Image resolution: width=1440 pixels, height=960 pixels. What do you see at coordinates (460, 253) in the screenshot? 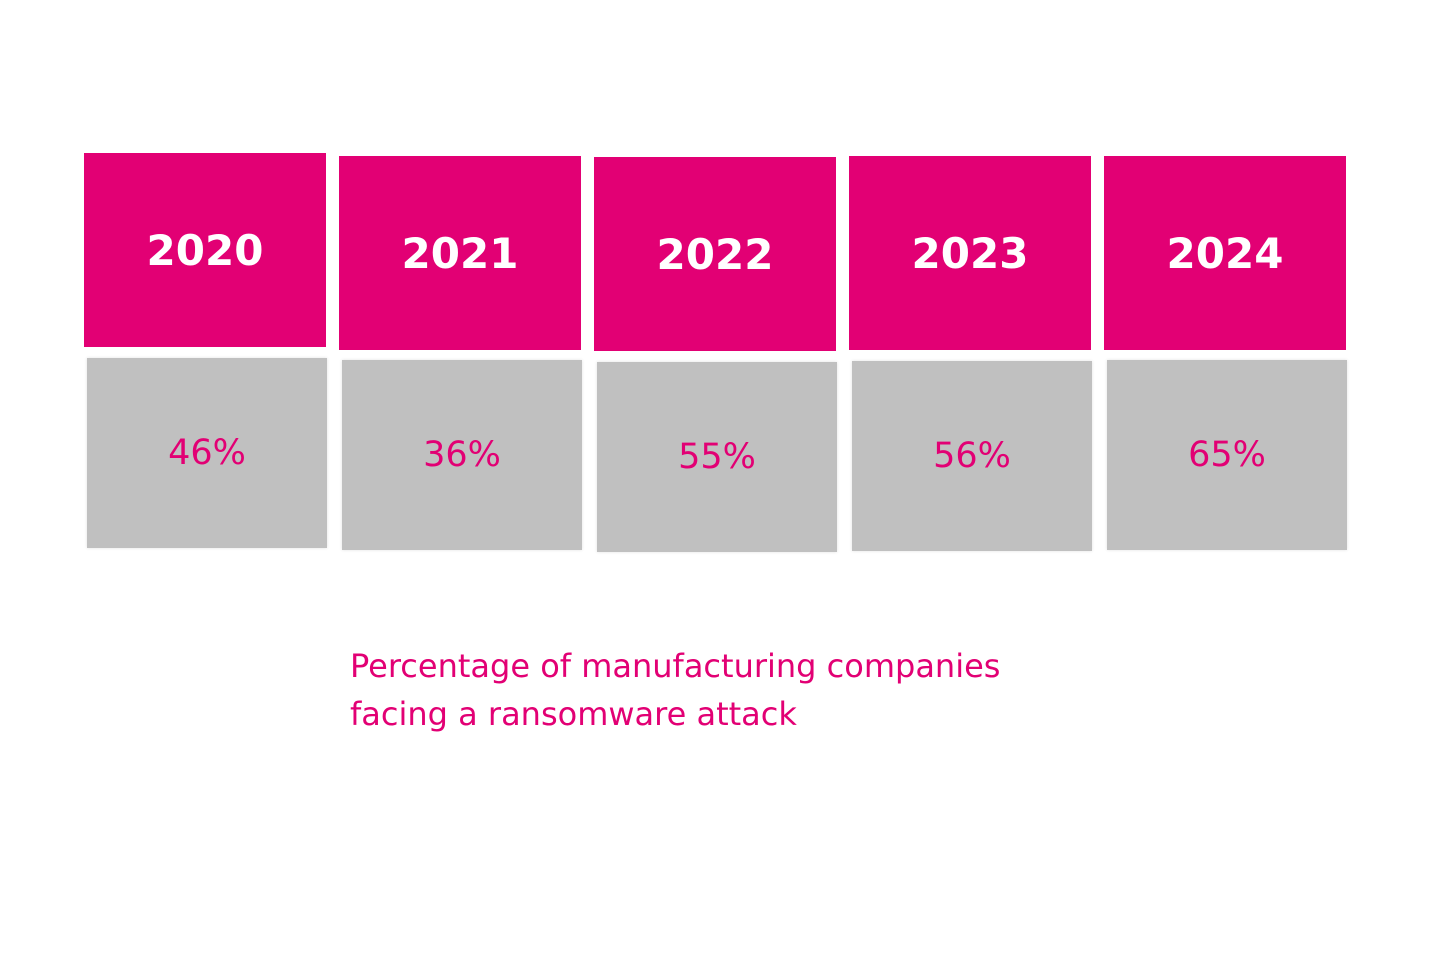
I see `year-header-2021: 2021` at bounding box center [460, 253].